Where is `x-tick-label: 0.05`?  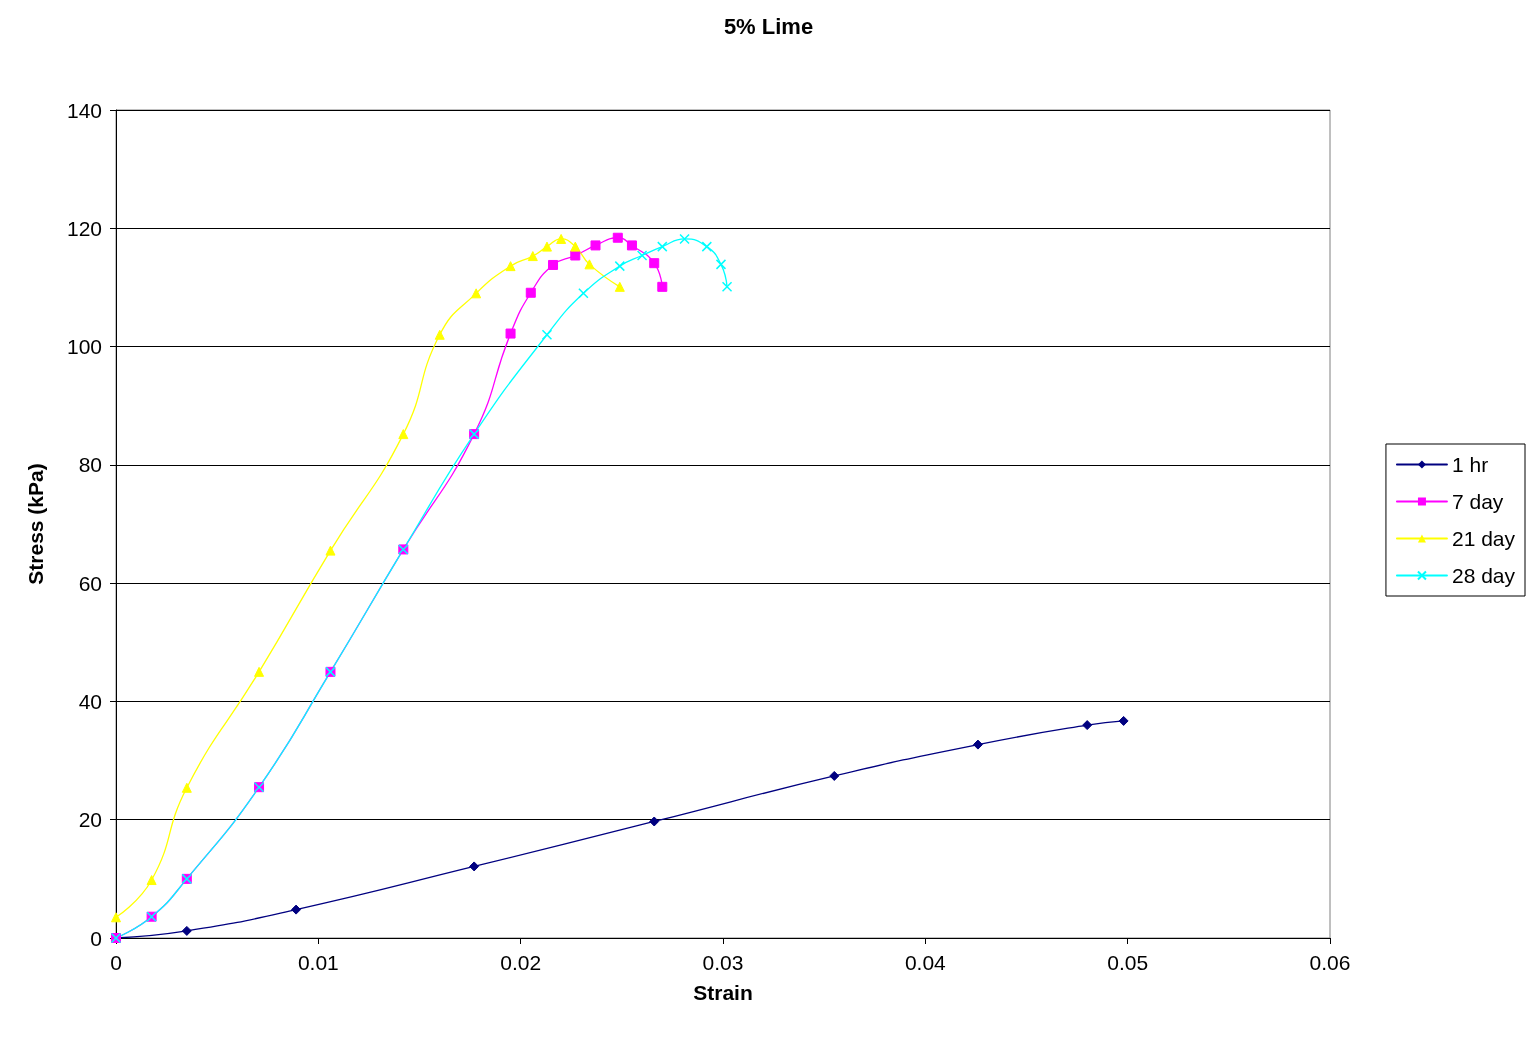 x-tick-label: 0.05 is located at coordinates (1128, 962).